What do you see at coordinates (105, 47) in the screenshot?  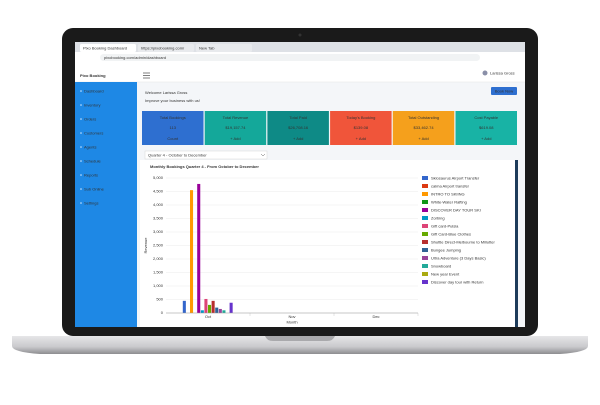 I see `tab-title: Pixo Booking Dashboard` at bounding box center [105, 47].